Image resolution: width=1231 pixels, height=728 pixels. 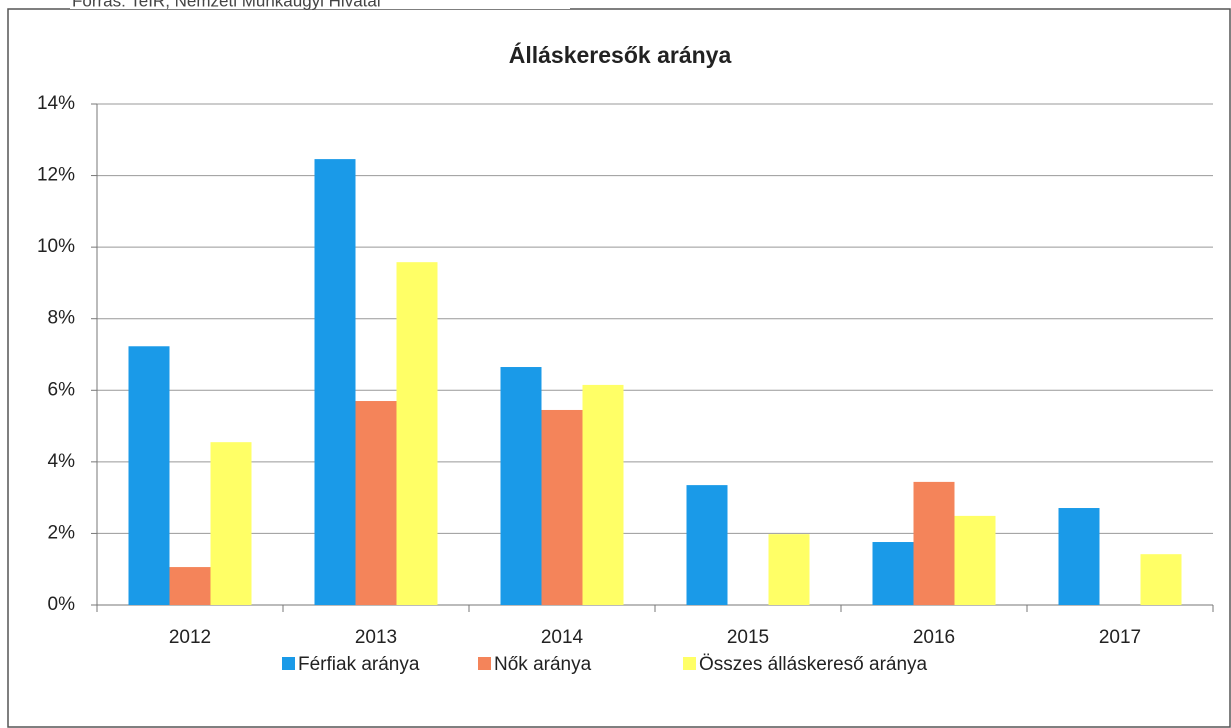 What do you see at coordinates (748, 637) in the screenshot?
I see `x-tick-label: 2015` at bounding box center [748, 637].